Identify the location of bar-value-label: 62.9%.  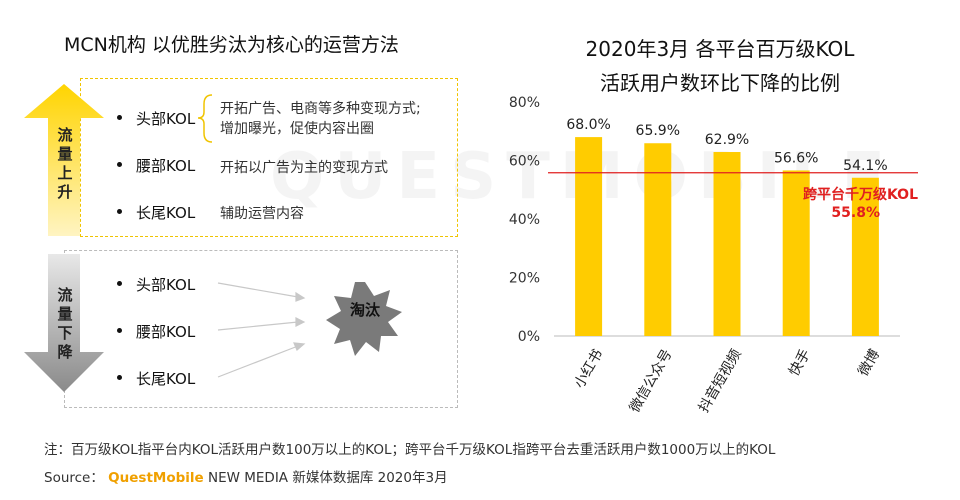
(727, 140).